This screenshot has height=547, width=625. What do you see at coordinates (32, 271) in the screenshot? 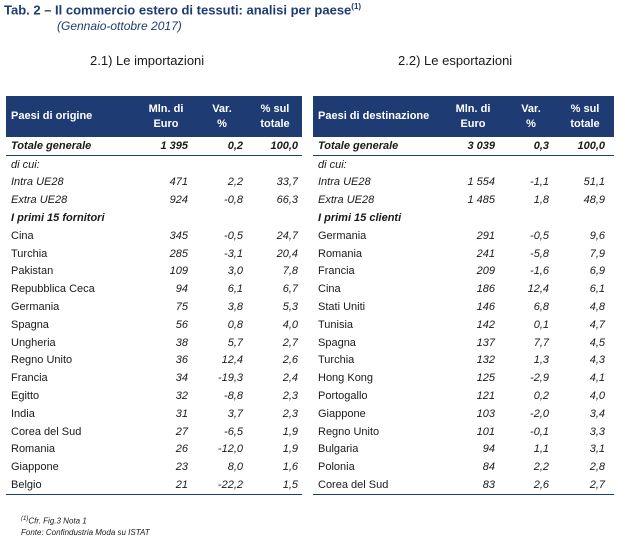
I see `country-name: Pakistan` at bounding box center [32, 271].